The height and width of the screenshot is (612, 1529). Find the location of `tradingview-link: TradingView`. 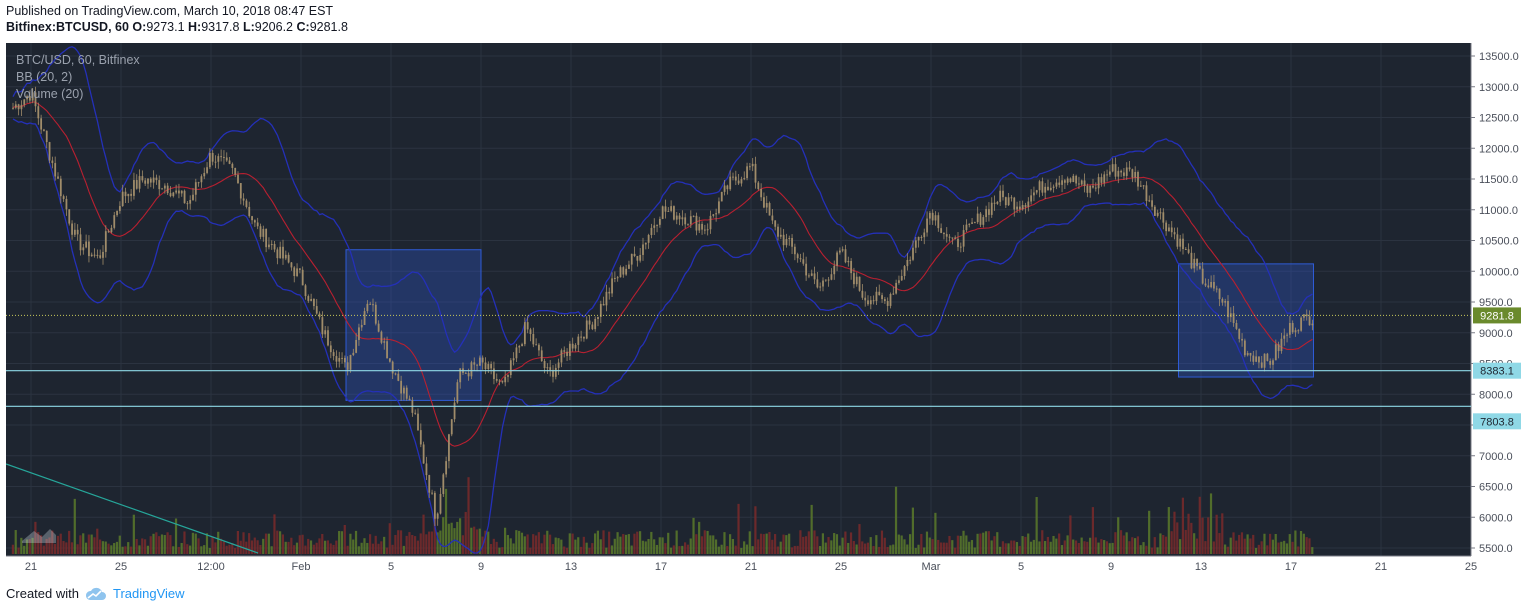

tradingview-link: TradingView is located at coordinates (135, 593).